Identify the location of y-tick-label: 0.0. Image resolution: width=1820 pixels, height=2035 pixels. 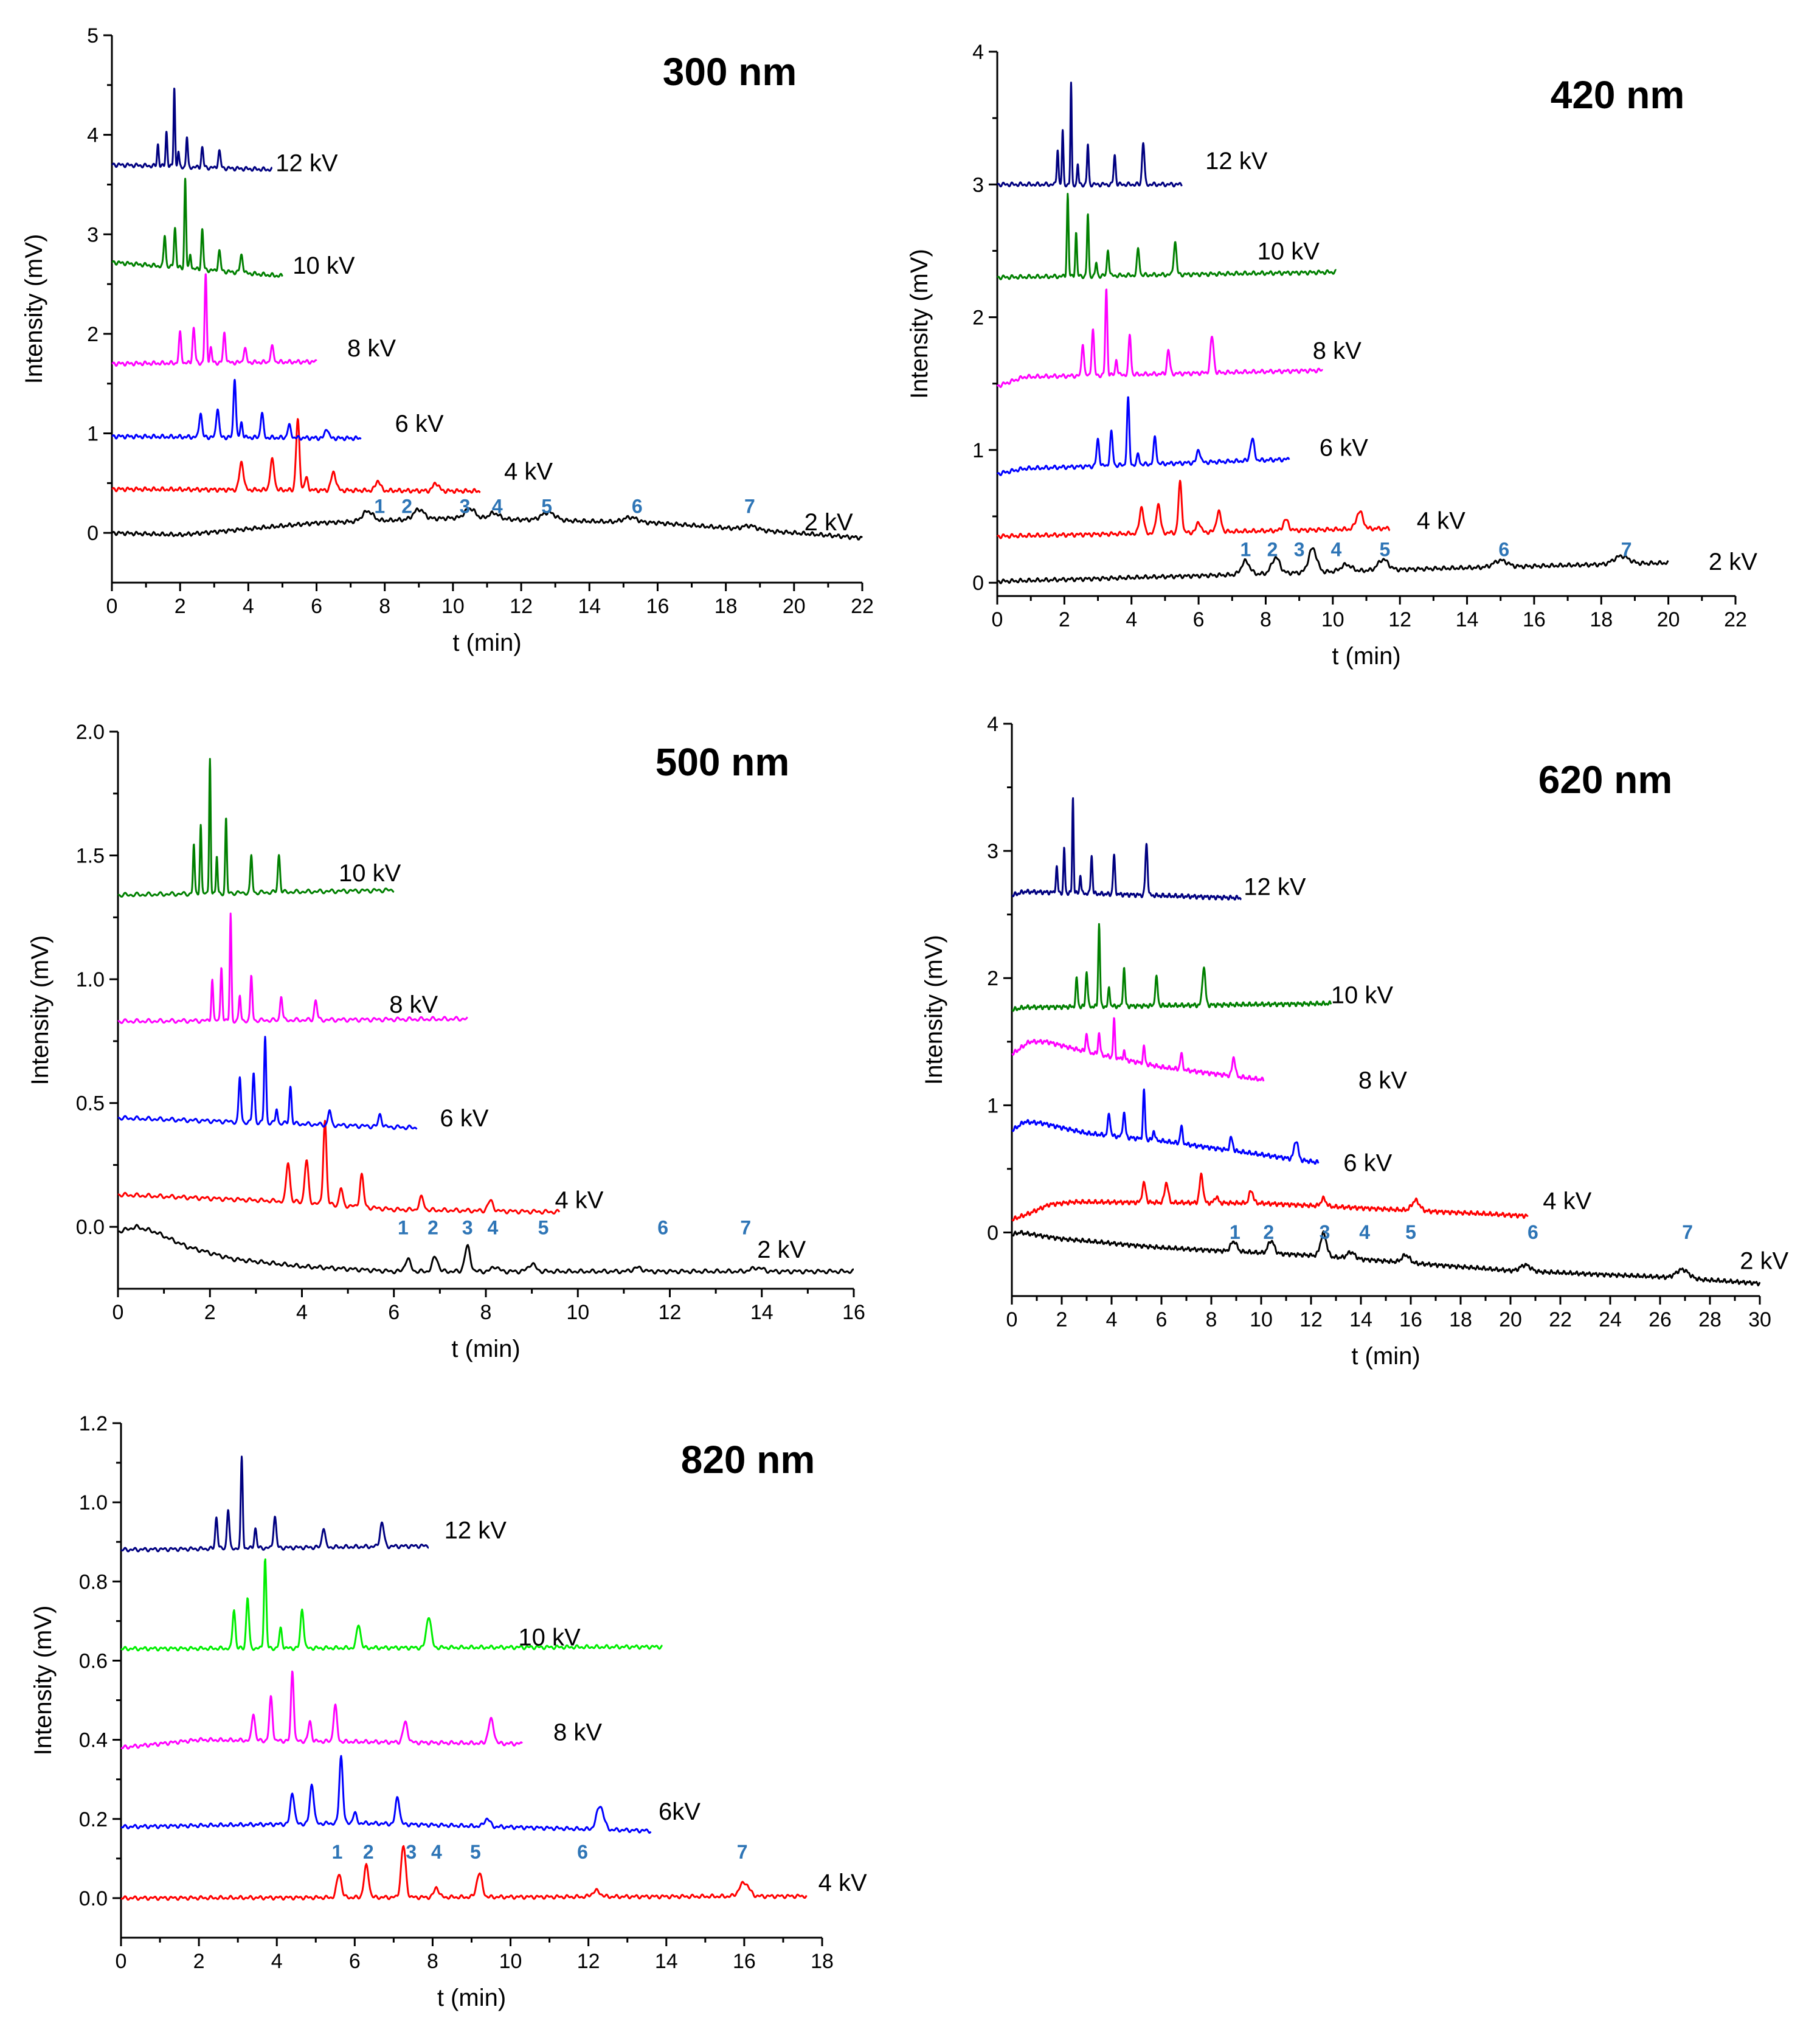
(90, 1227).